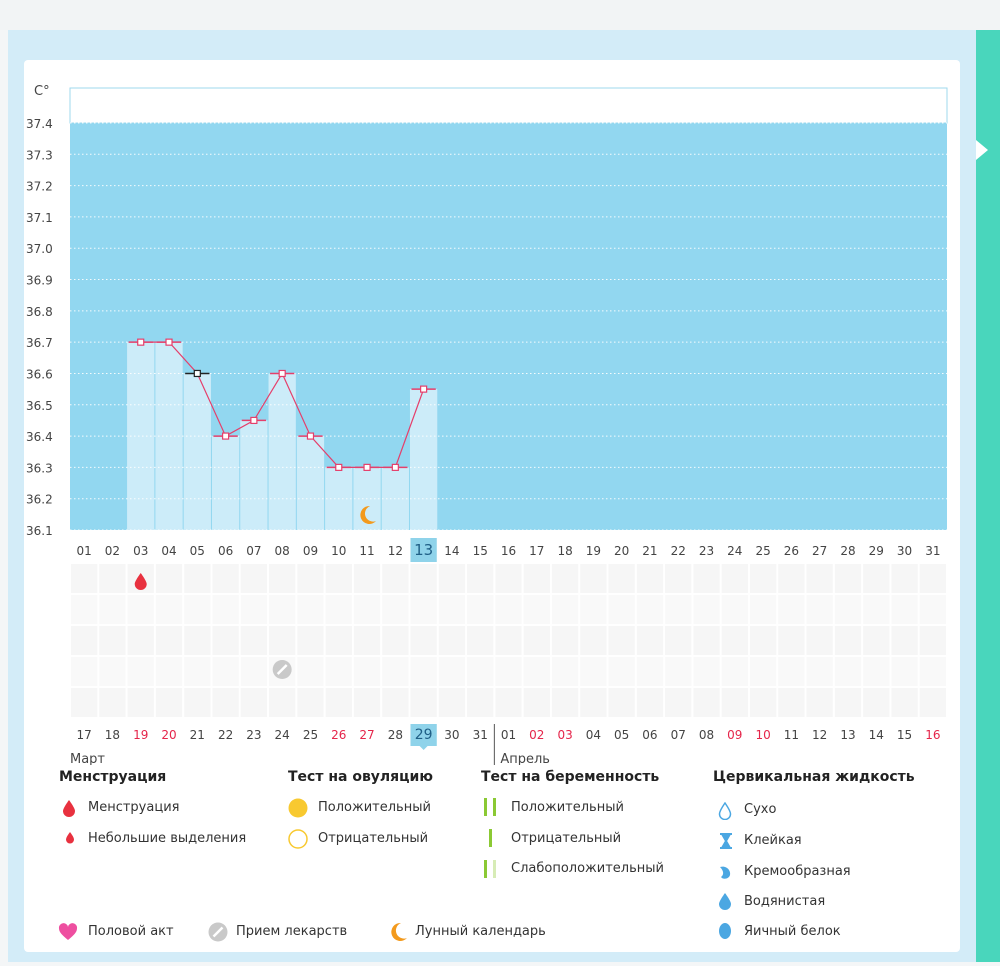  What do you see at coordinates (819, 735) in the screenshot?
I see `calendar-date-label: 12` at bounding box center [819, 735].